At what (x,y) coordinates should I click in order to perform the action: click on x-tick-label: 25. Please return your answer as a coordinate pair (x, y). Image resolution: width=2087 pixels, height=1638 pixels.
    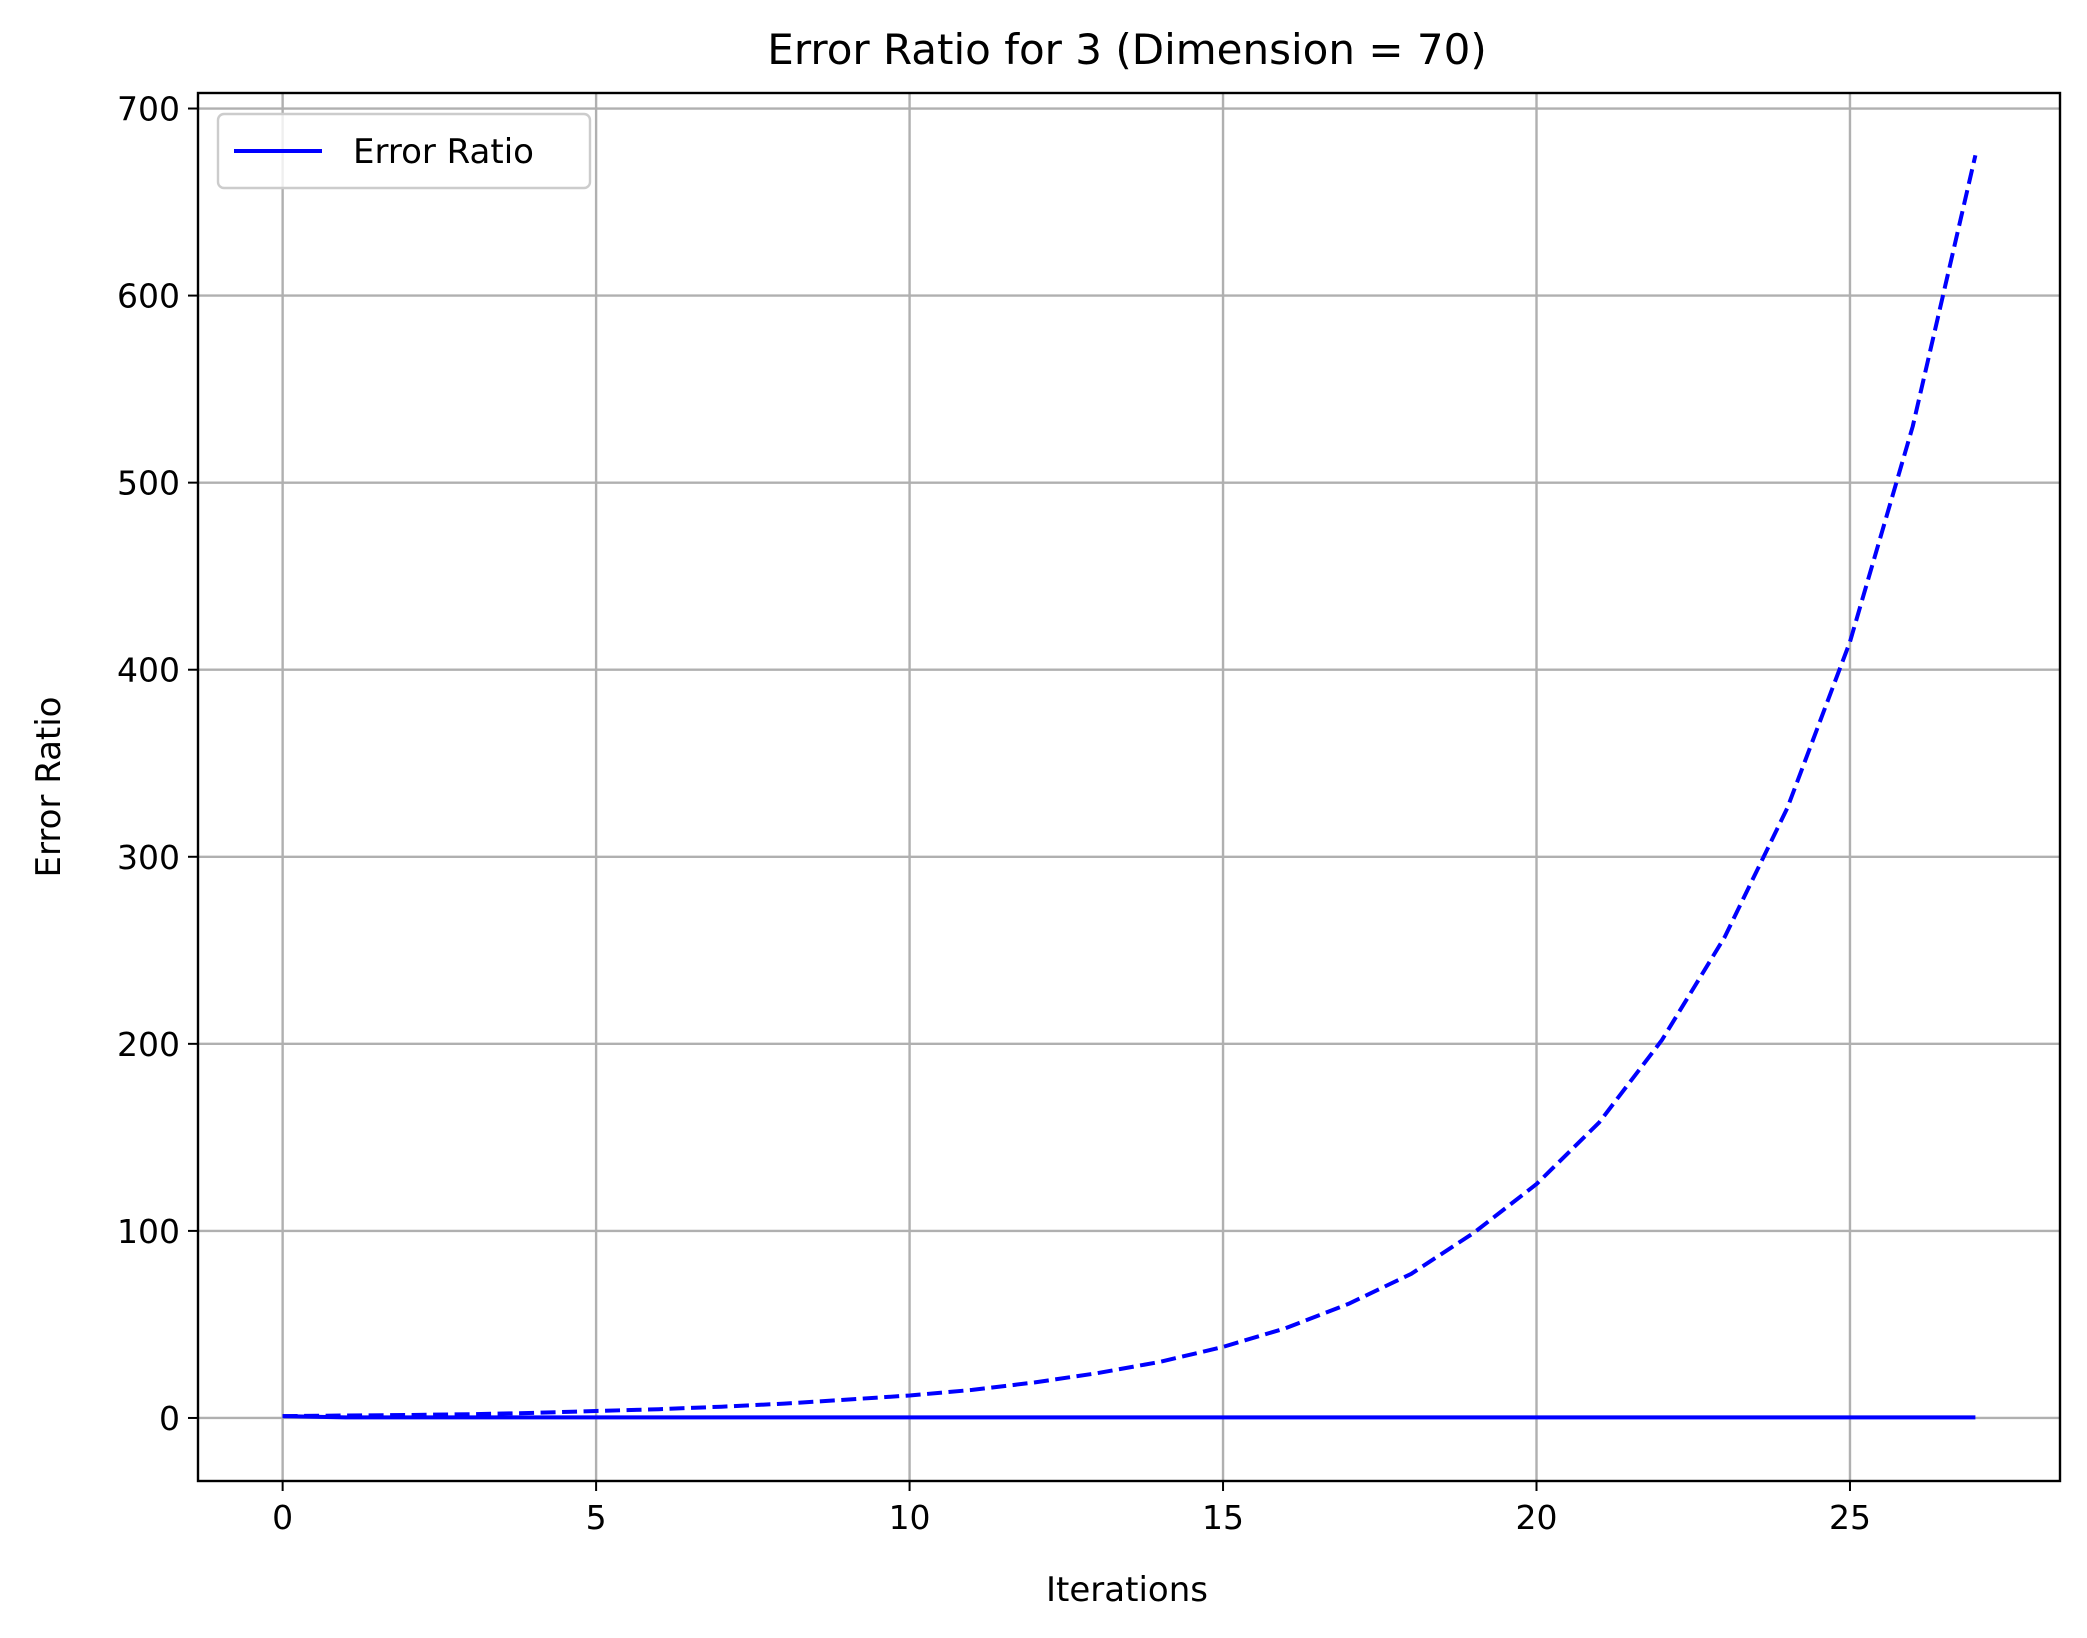
    Looking at the image, I should click on (1850, 1517).